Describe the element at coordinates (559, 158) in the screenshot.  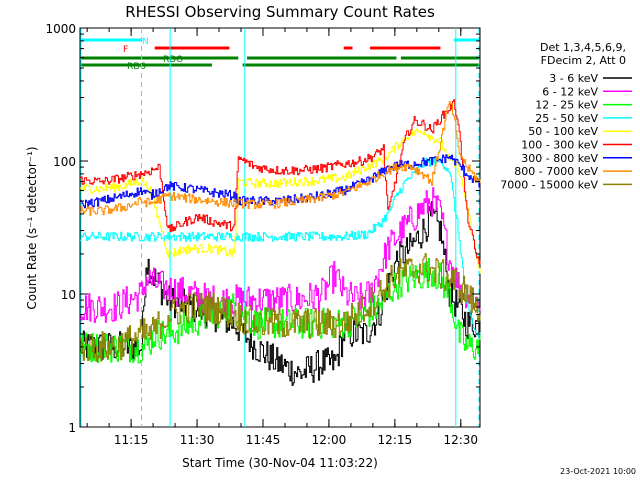
I see `legend-label-300-800-kev: 300 - 800 keV` at that location.